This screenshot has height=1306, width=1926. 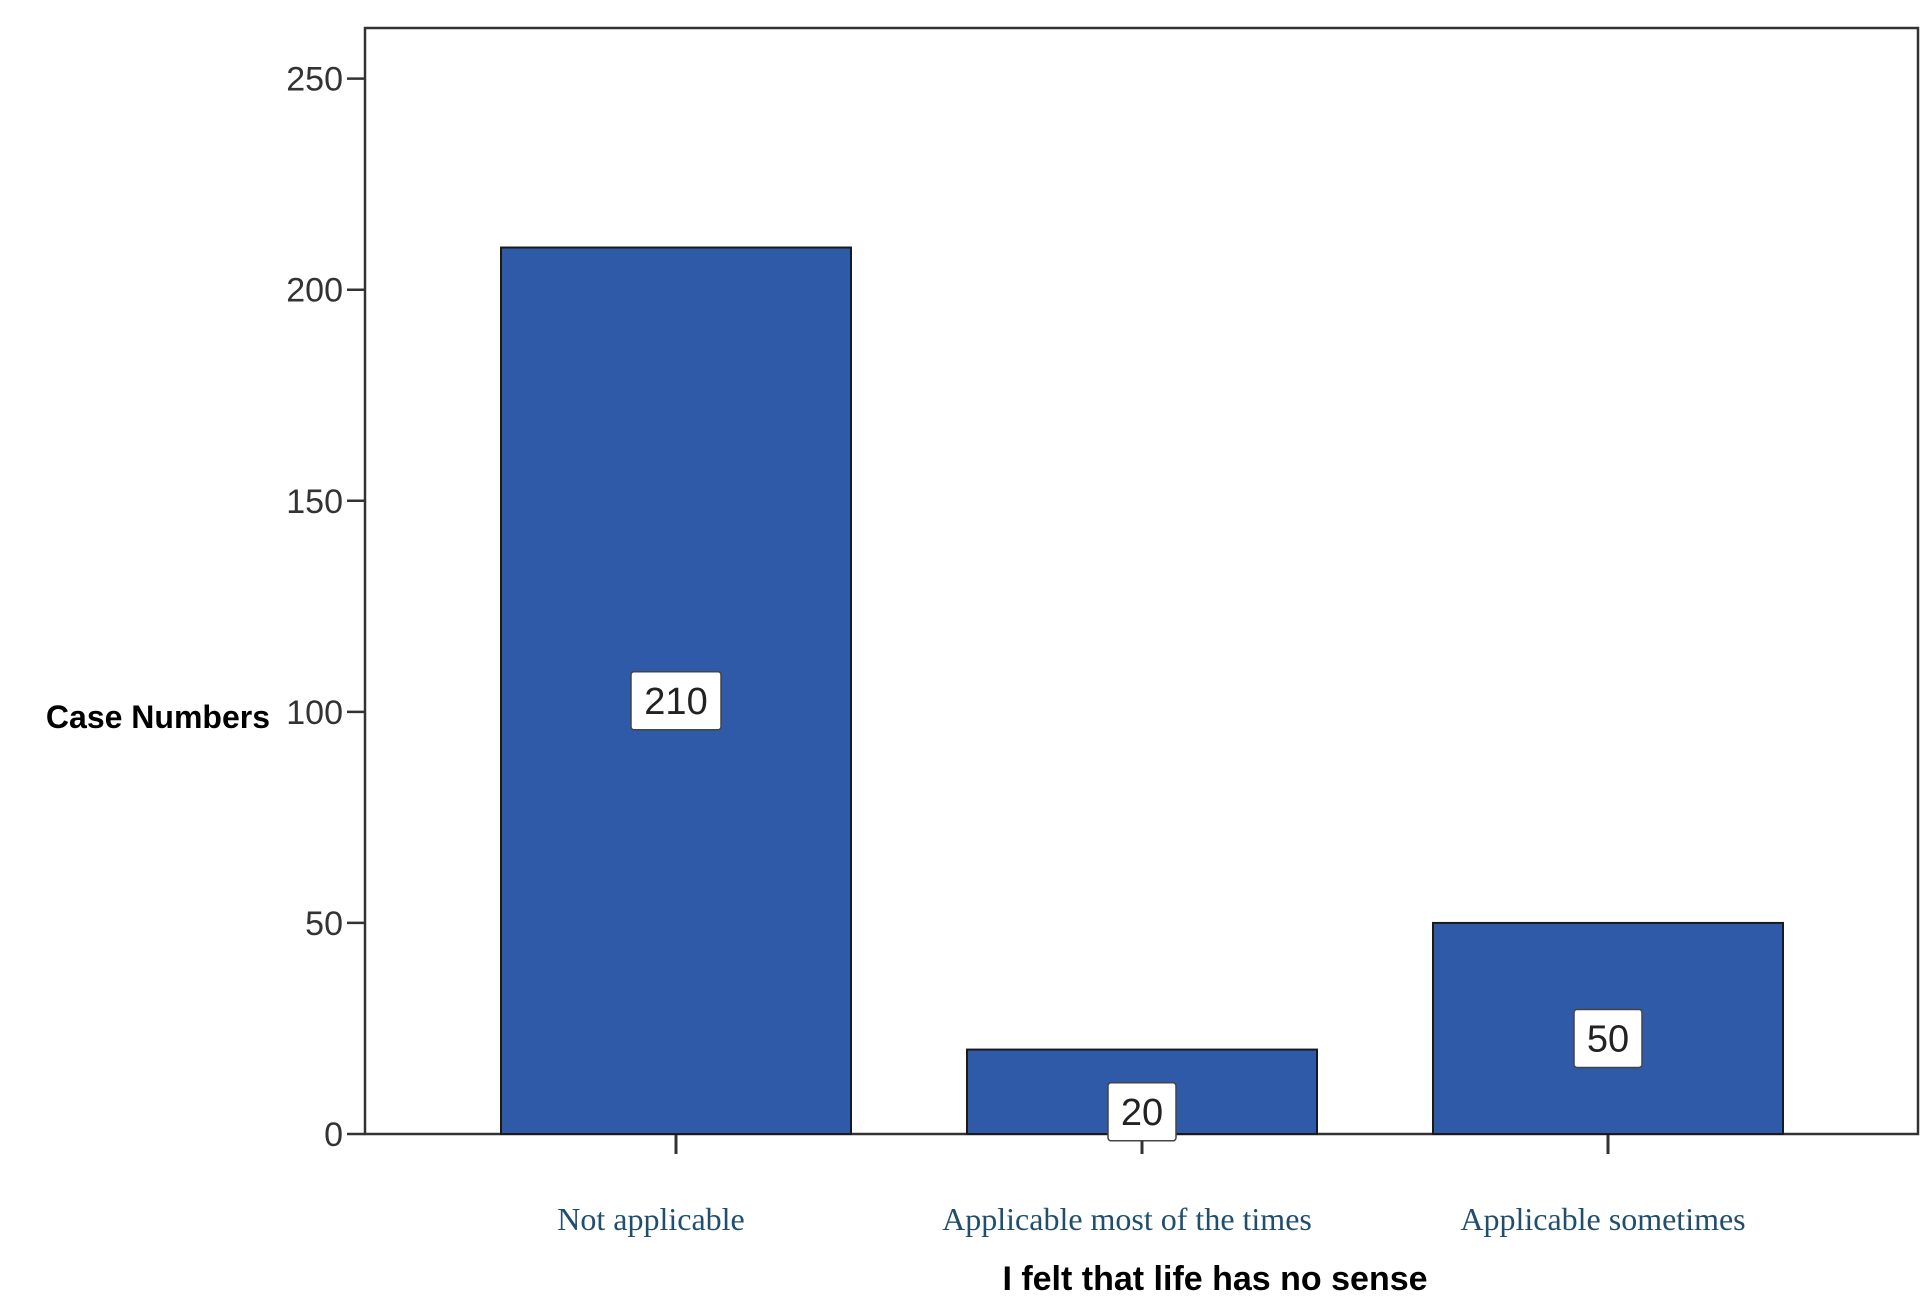 I want to click on y-axis-label: Case Numbers, so click(x=158, y=717).